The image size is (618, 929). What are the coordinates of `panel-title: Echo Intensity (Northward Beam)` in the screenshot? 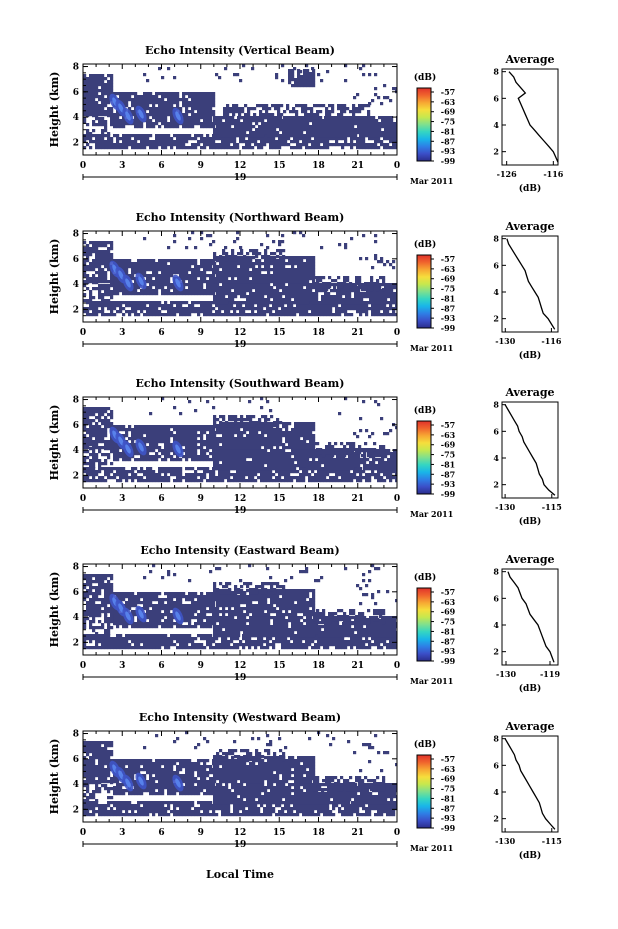 It's located at (240, 217).